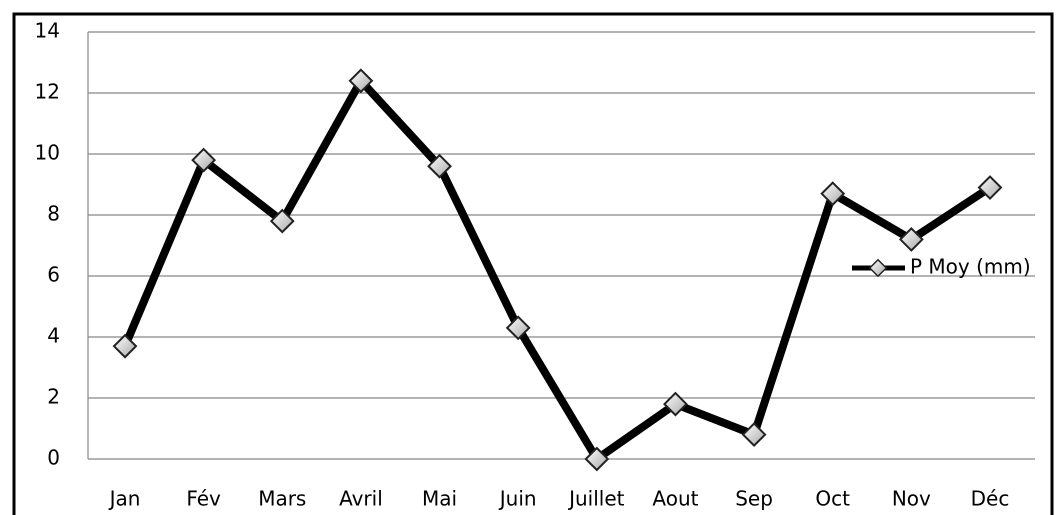 The image size is (1058, 515). What do you see at coordinates (990, 499) in the screenshot?
I see `x-tick-label: Déc` at bounding box center [990, 499].